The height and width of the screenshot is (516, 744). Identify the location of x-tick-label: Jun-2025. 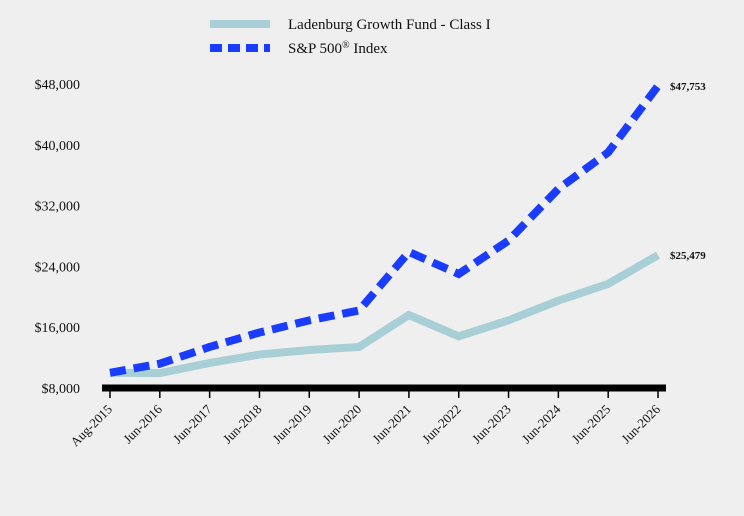
(590, 424).